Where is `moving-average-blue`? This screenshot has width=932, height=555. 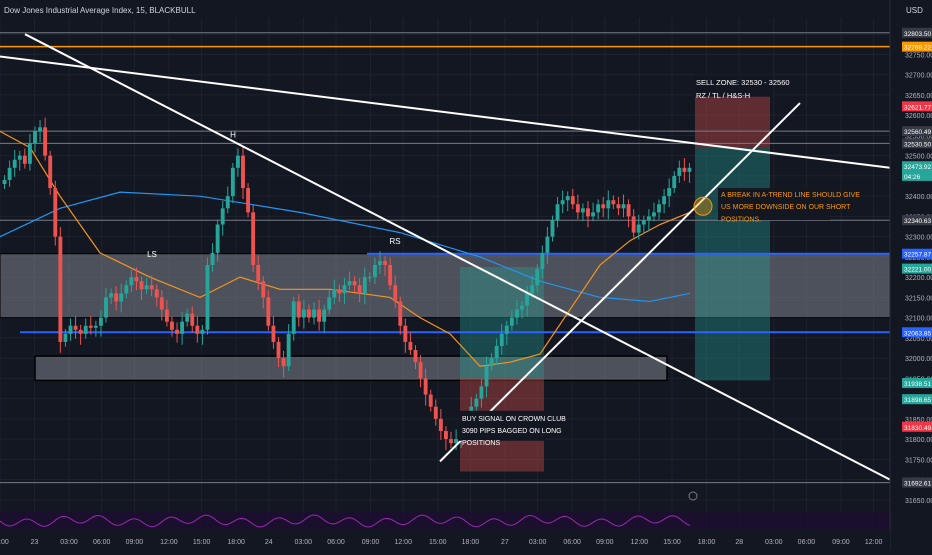 moving-average-blue is located at coordinates (345, 247).